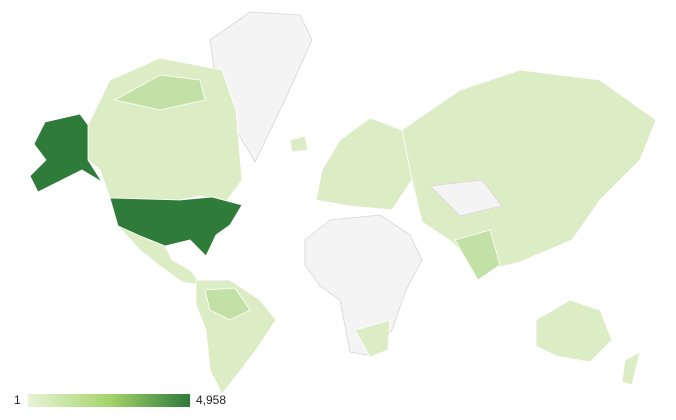 This screenshot has height=420, width=676. I want to click on legend-min-label: 1, so click(17, 400).